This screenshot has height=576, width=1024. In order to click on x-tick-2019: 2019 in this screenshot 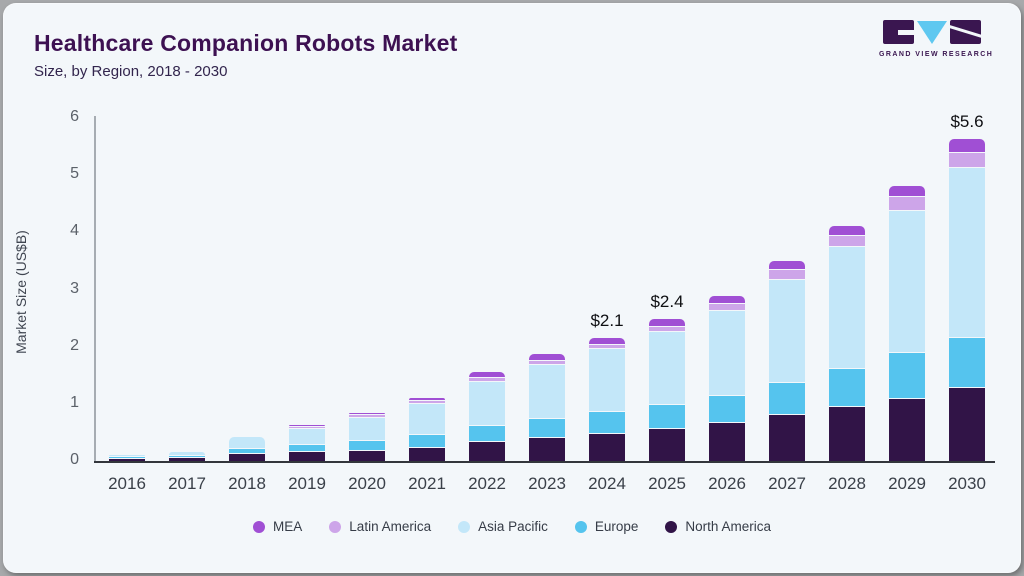, I will do `click(307, 483)`.